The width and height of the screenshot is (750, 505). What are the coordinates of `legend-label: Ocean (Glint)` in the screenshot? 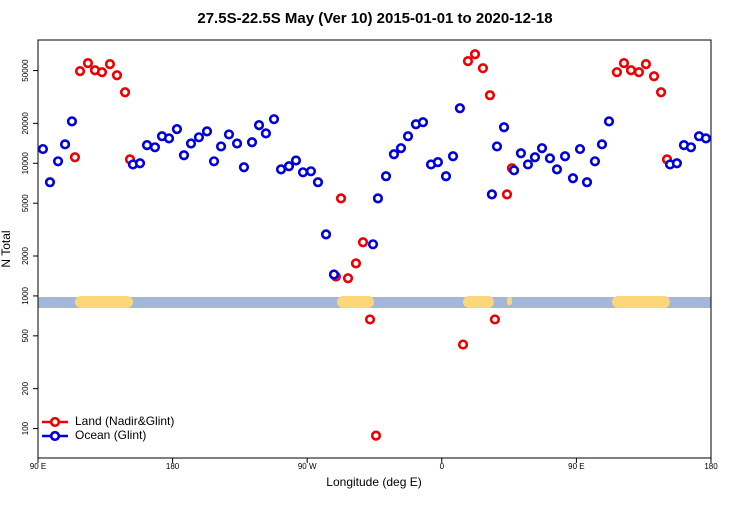 It's located at (110, 435).